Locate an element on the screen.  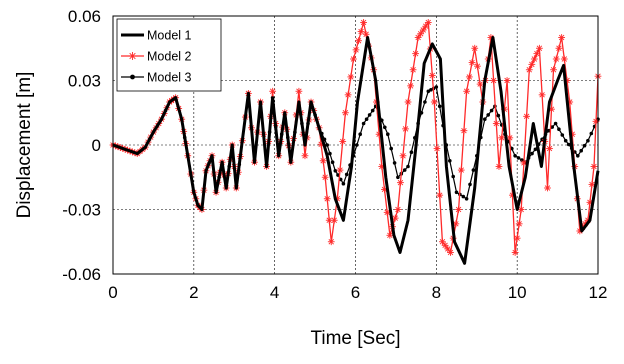
legend-item-3: Model 3 is located at coordinates (156, 78).